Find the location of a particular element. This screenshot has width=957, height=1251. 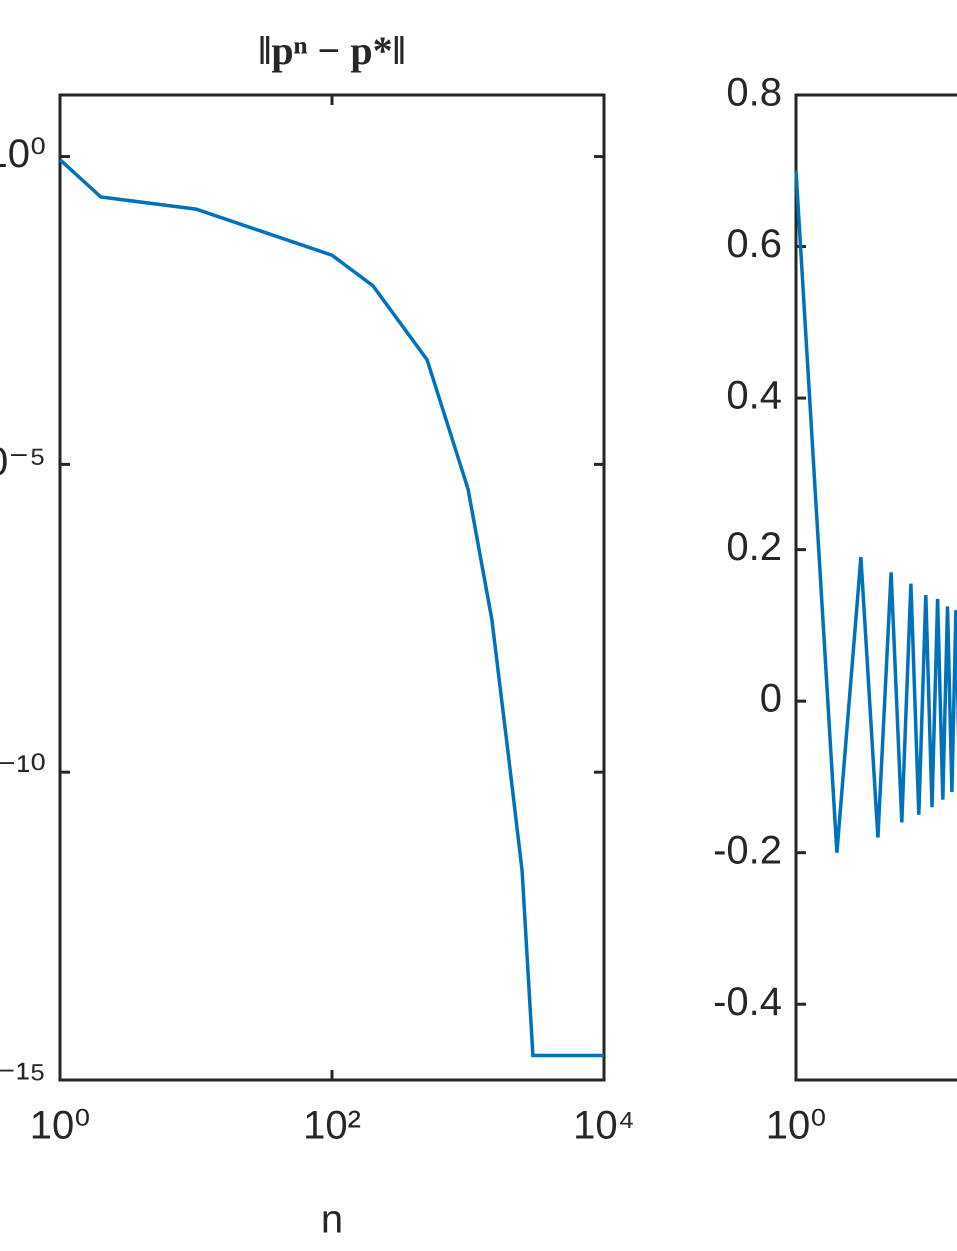

y-tick-label: 10⁻⁵ is located at coordinates (23, 462).